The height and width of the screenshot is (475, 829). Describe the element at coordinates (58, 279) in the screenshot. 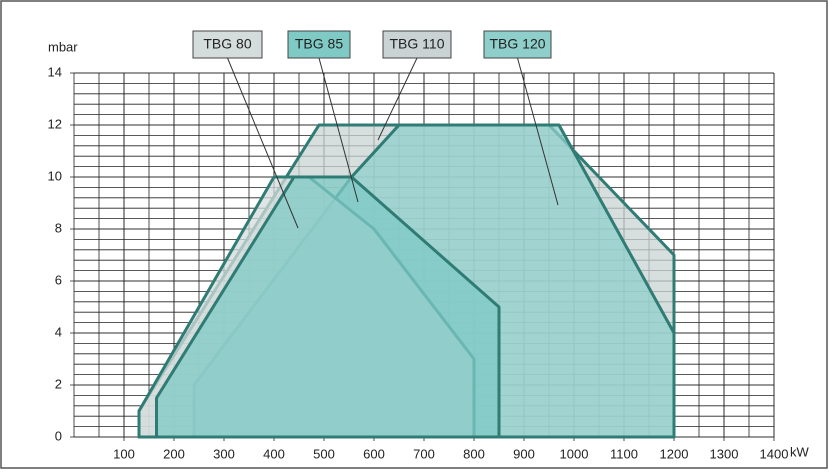

I see `y-tick-label: 6` at that location.